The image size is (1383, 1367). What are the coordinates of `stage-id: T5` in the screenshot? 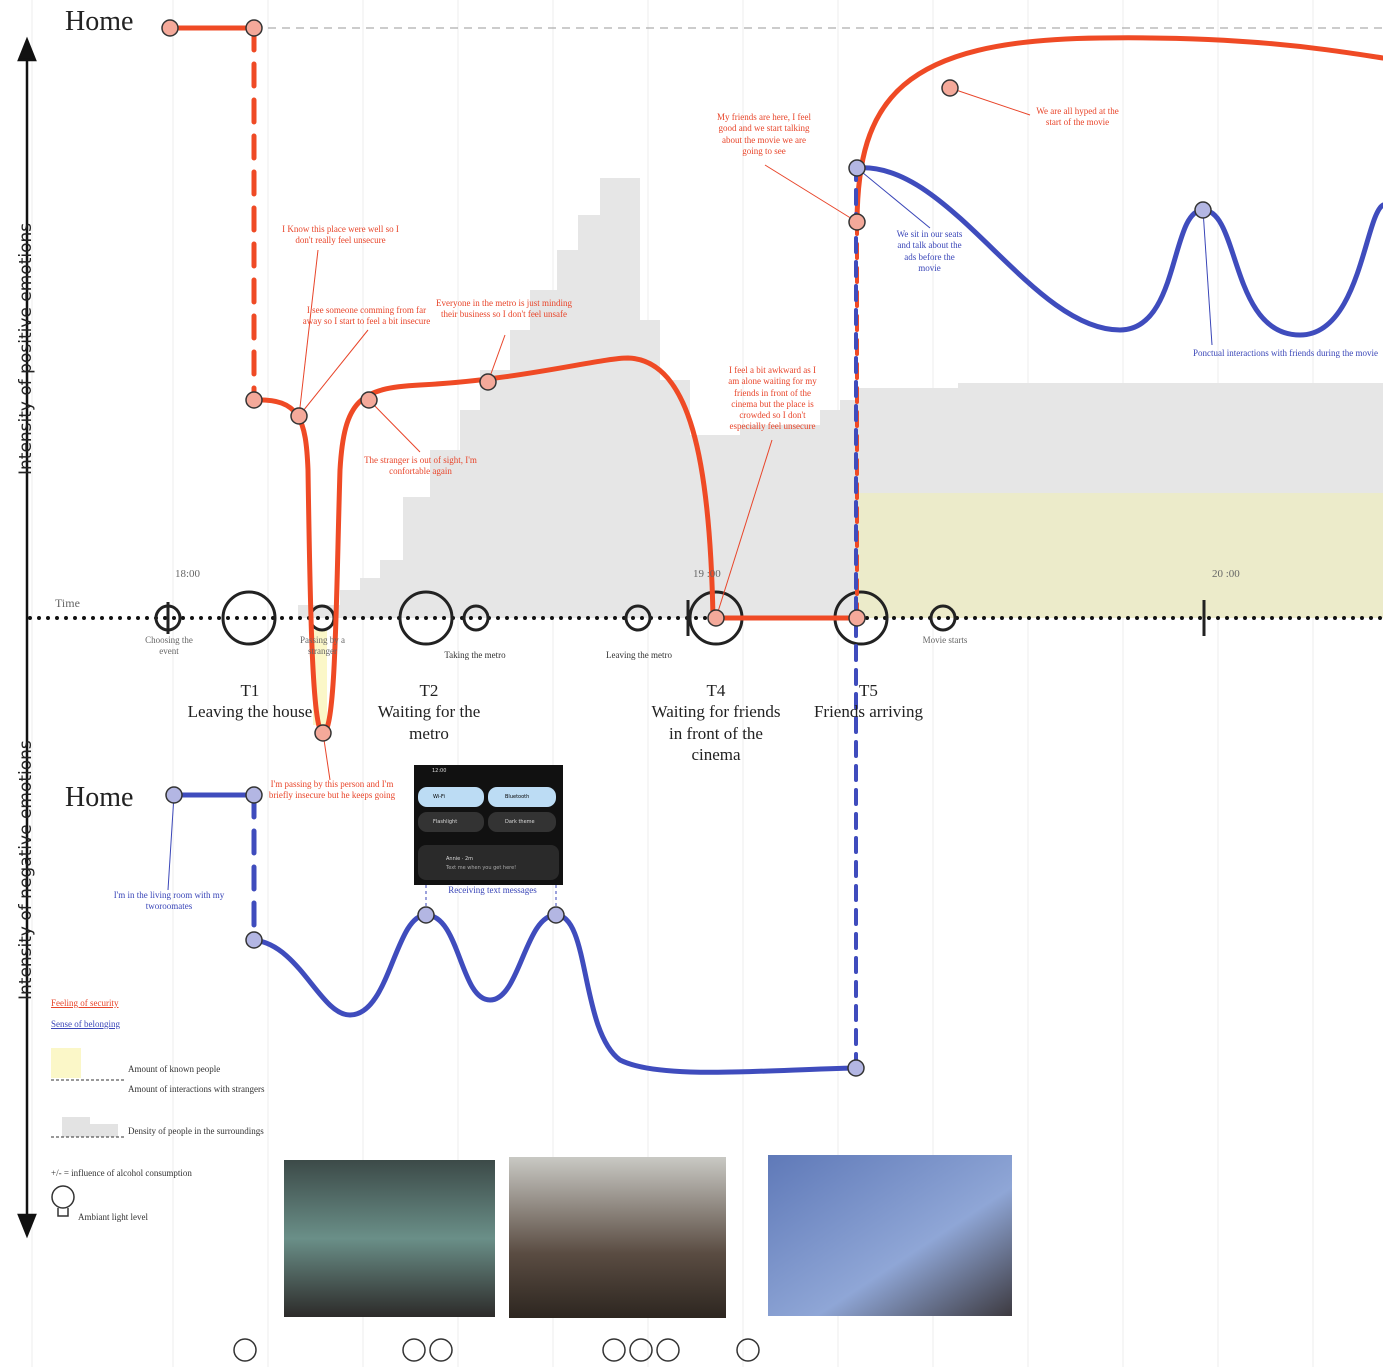 It's located at (868, 690).